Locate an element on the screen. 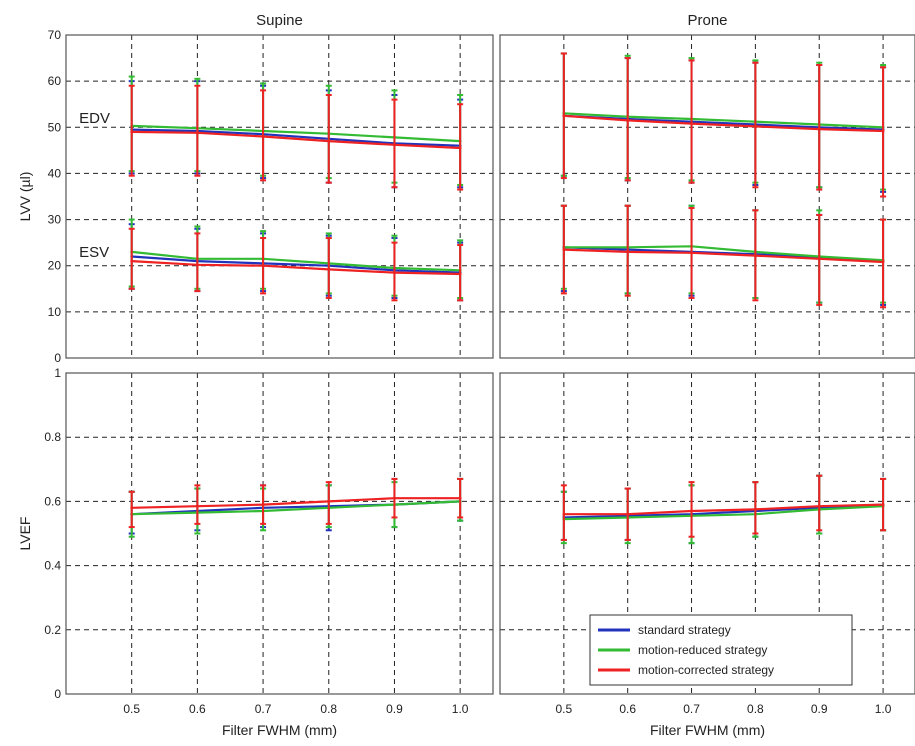 Image resolution: width=915 pixels, height=746 pixels. annotation-edv: EDV is located at coordinates (94, 118).